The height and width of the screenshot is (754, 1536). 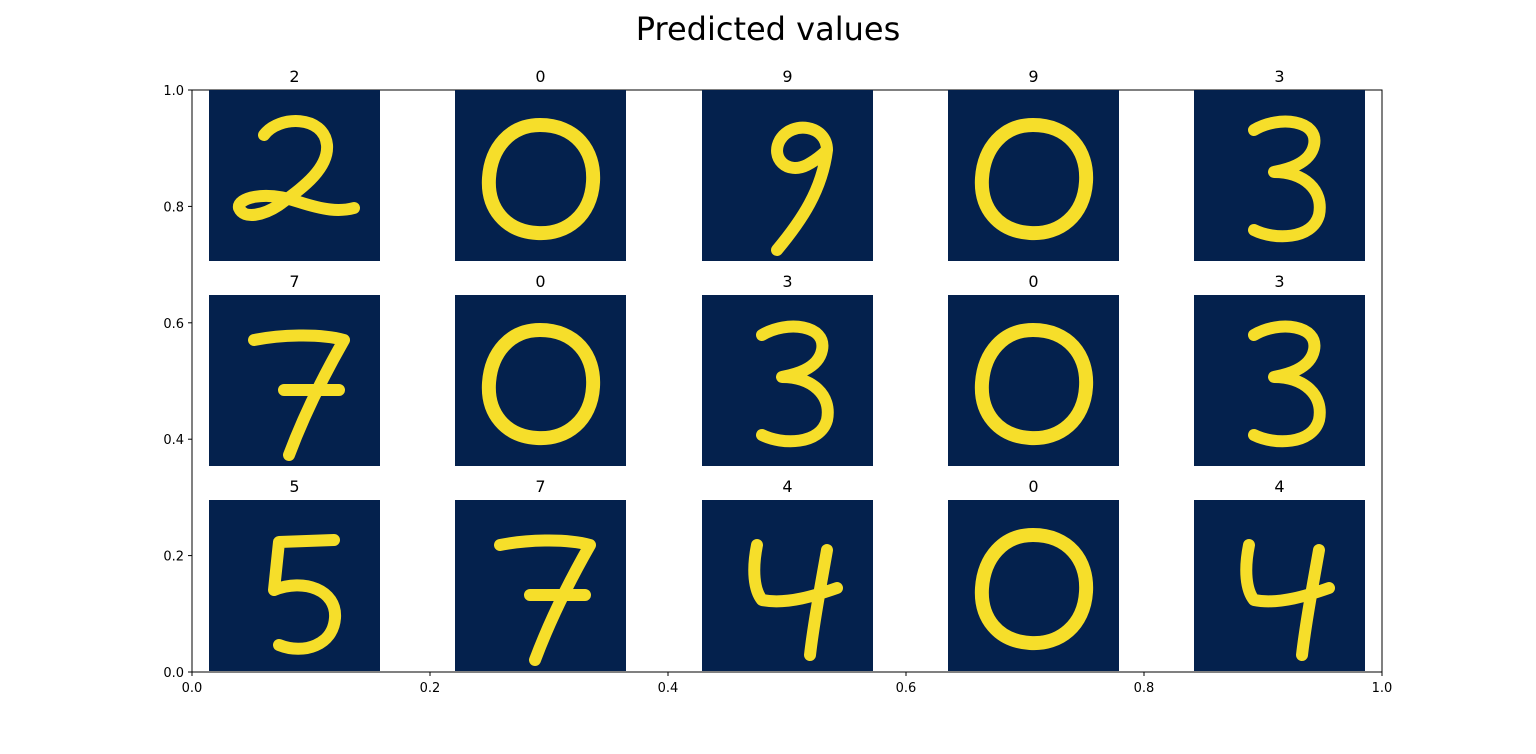 I want to click on y-tick-label: 1.0, so click(x=173, y=91).